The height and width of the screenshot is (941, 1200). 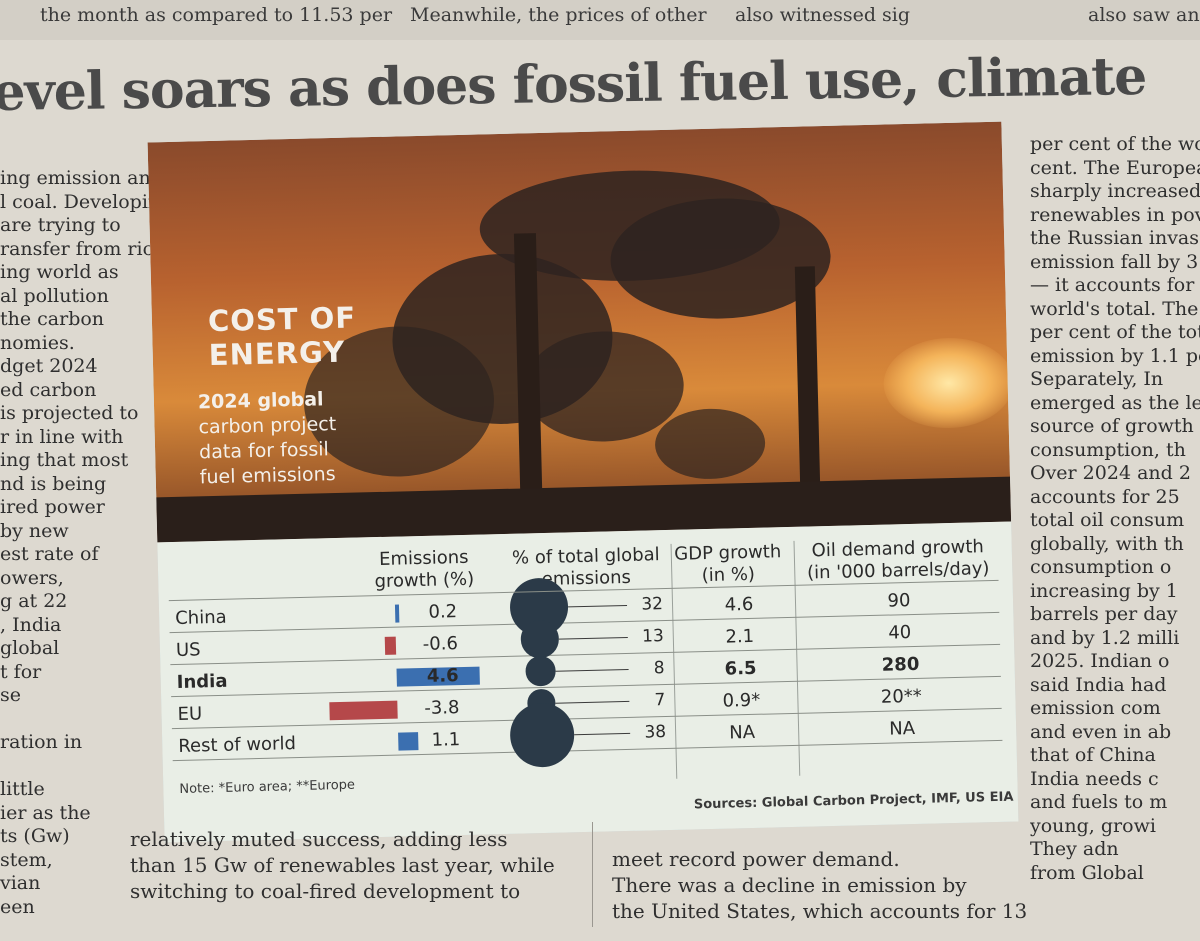 I want to click on strip-text-3: also witnessed sig, so click(x=823, y=15).